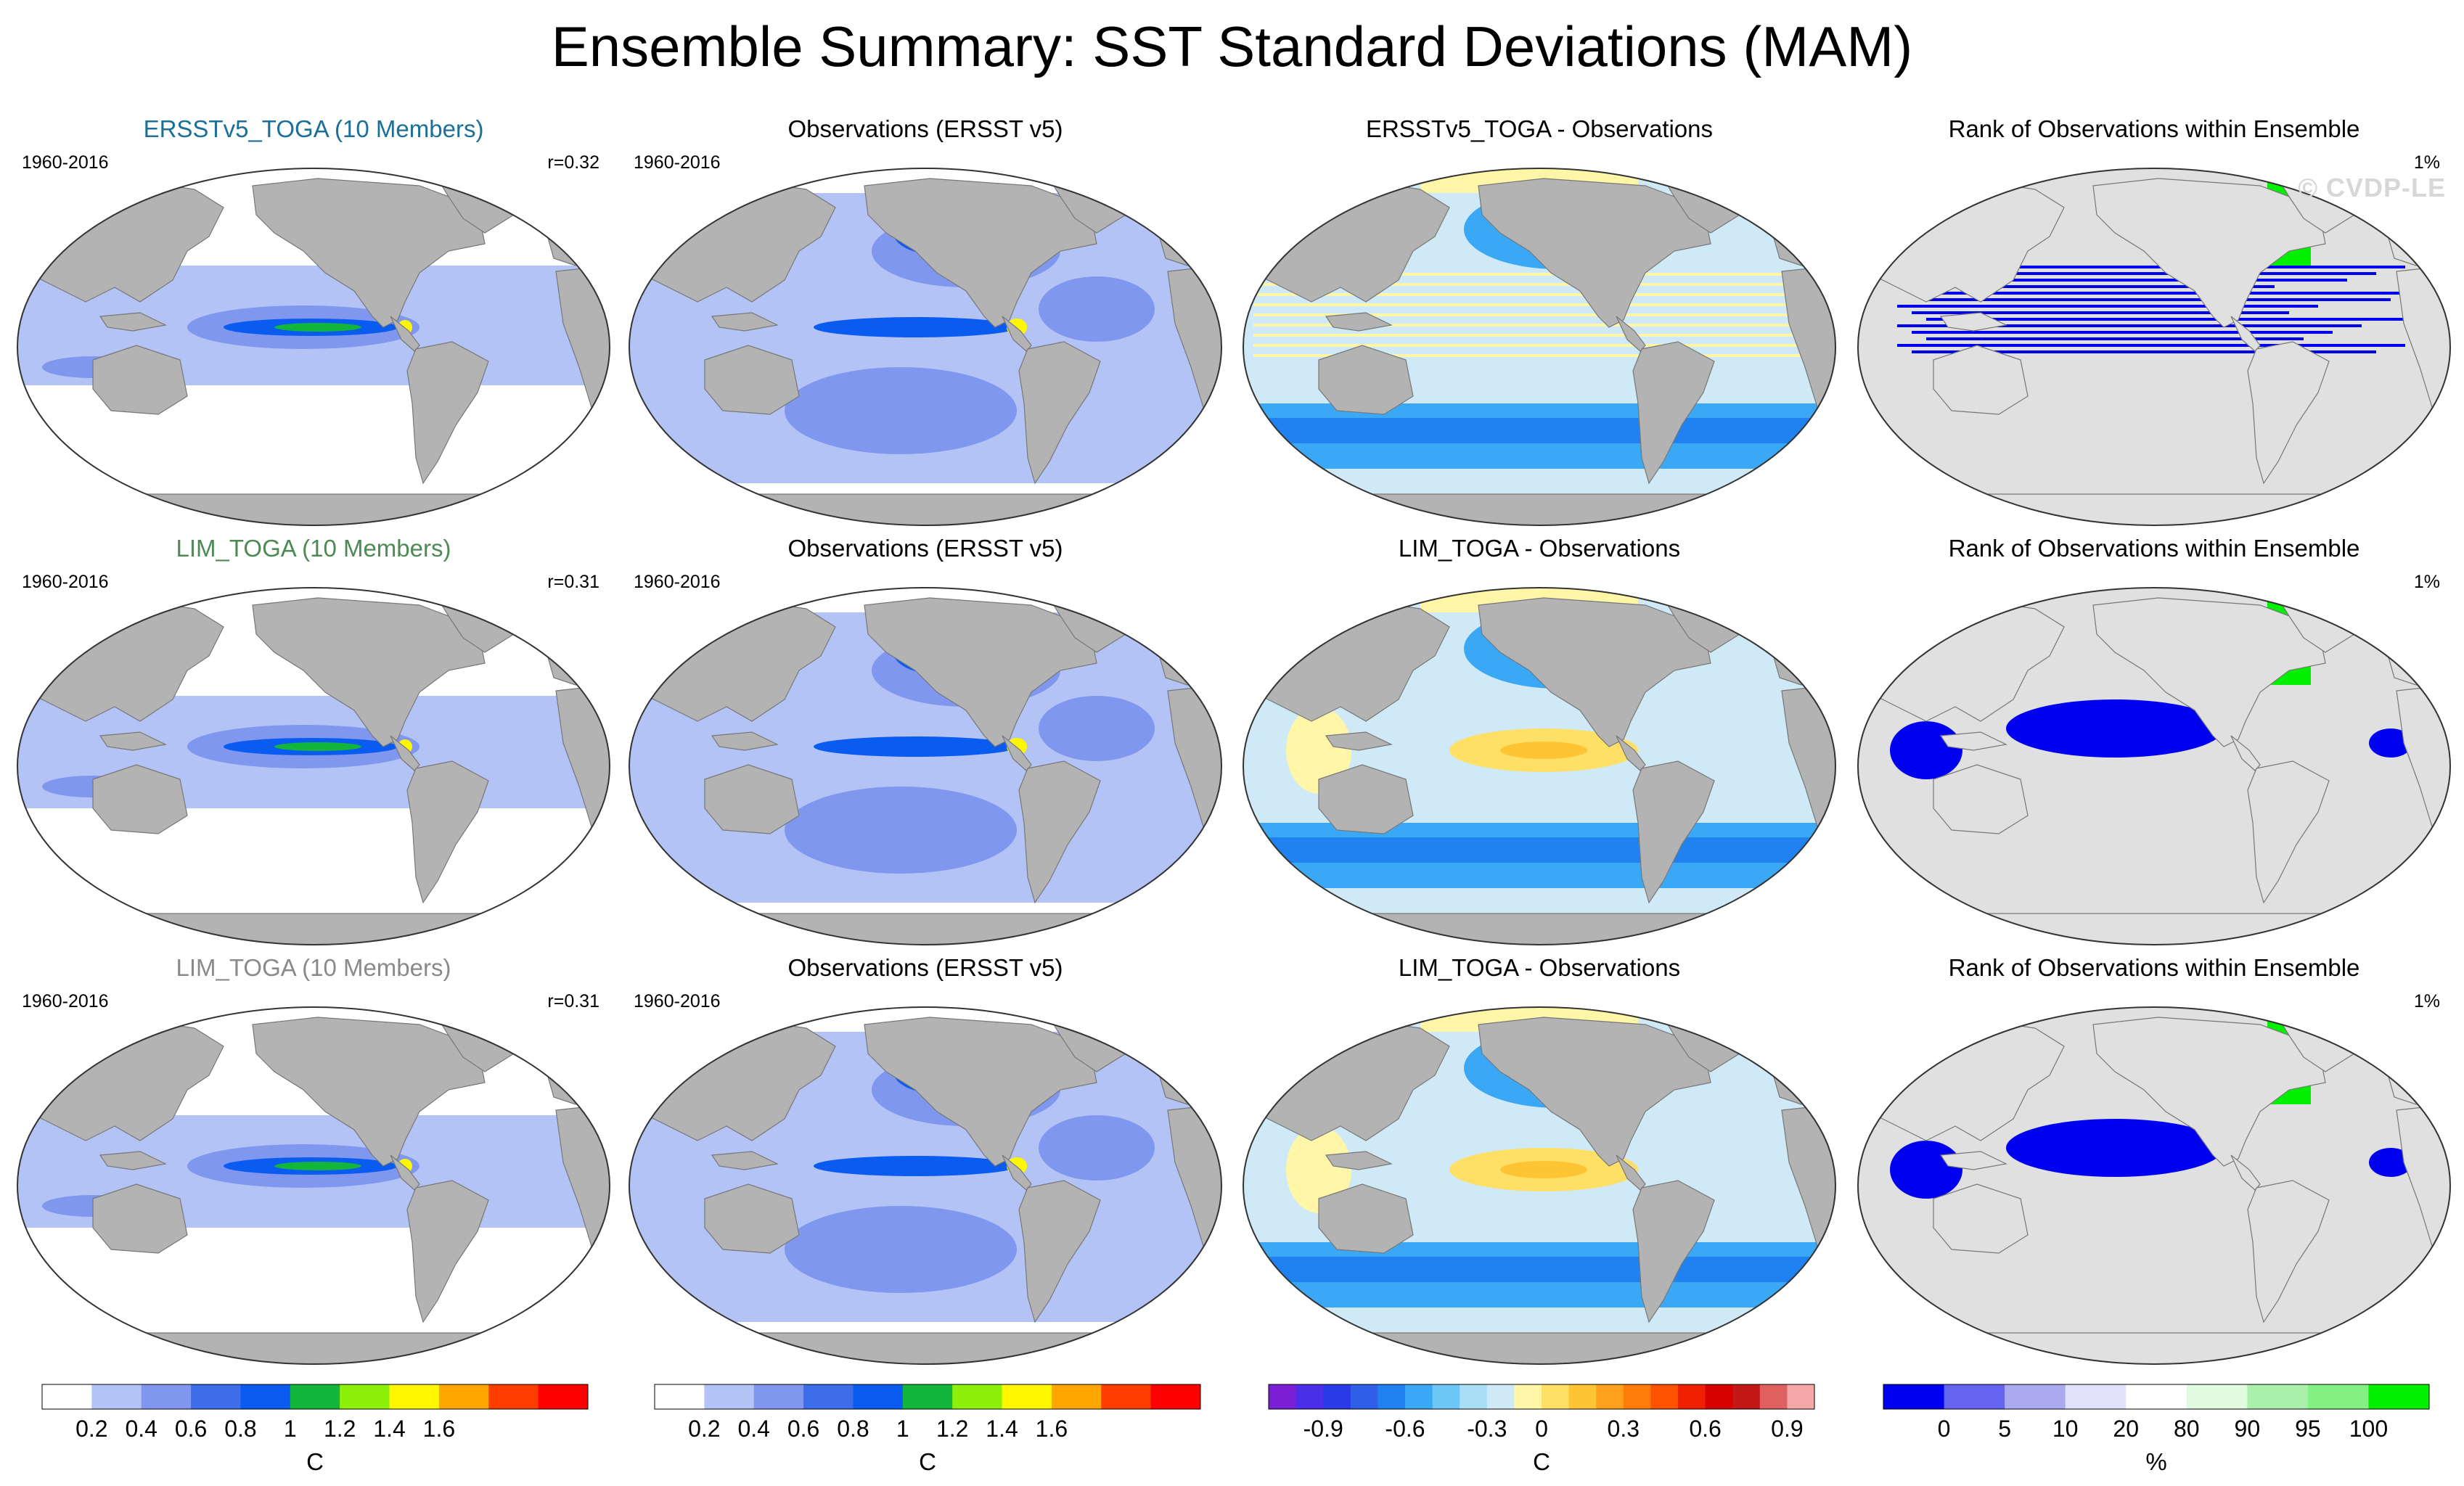  I want to click on diff-colorbar: -0.9 -0.6 -0.3 0 0.3 0.6 0.9 C, so click(1541, 1429).